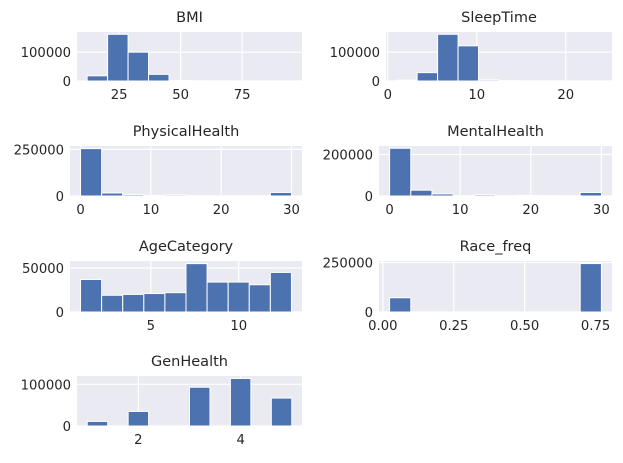 The width and height of the screenshot is (623, 463). Describe the element at coordinates (161, 56) in the screenshot. I see `panel-bmi: BMI 25 50 75 0 100000` at that location.